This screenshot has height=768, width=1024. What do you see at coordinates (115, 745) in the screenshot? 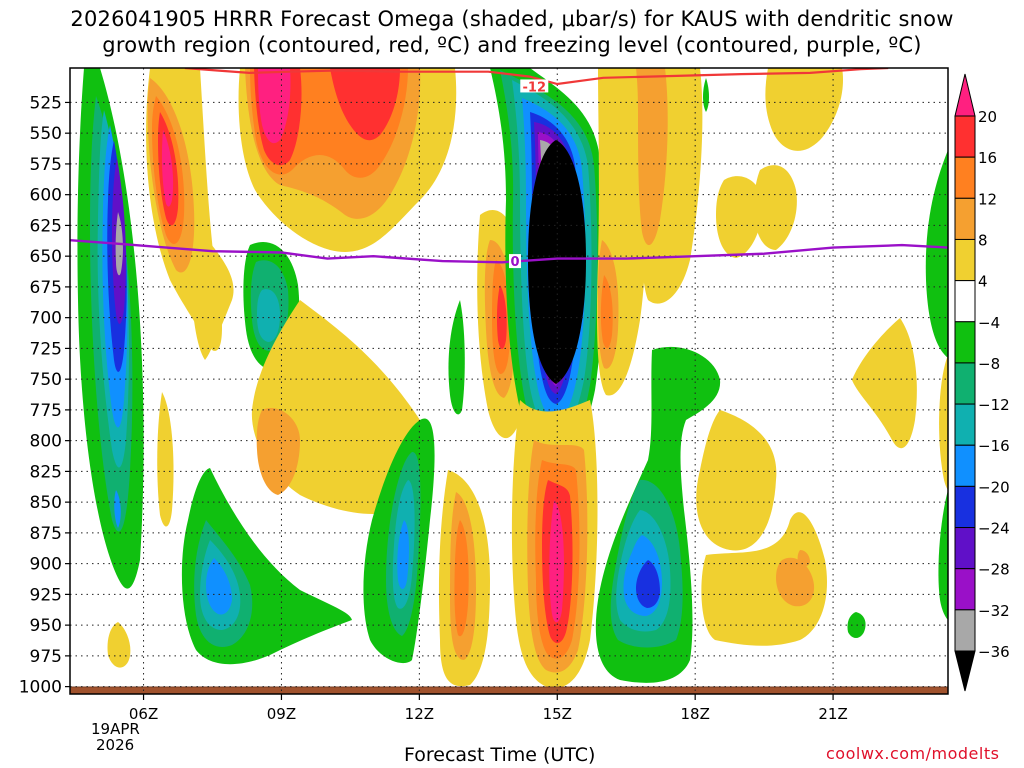
I see `date-label-year: 2026` at bounding box center [115, 745].